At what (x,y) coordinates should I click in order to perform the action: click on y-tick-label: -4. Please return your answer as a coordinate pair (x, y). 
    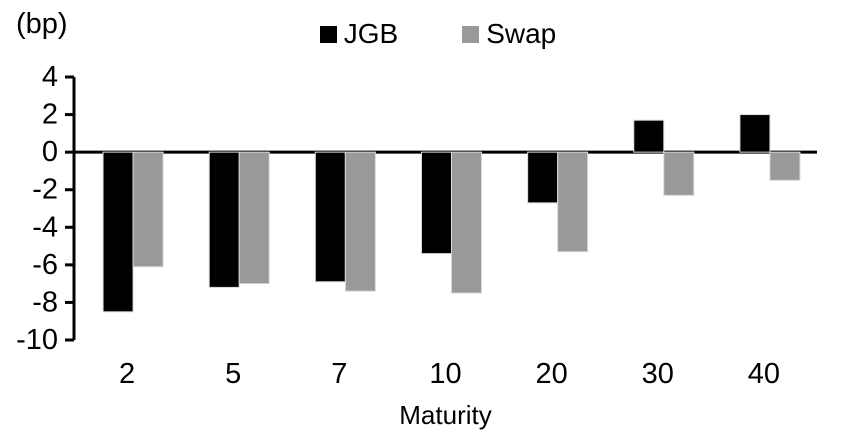
    Looking at the image, I should click on (45, 227).